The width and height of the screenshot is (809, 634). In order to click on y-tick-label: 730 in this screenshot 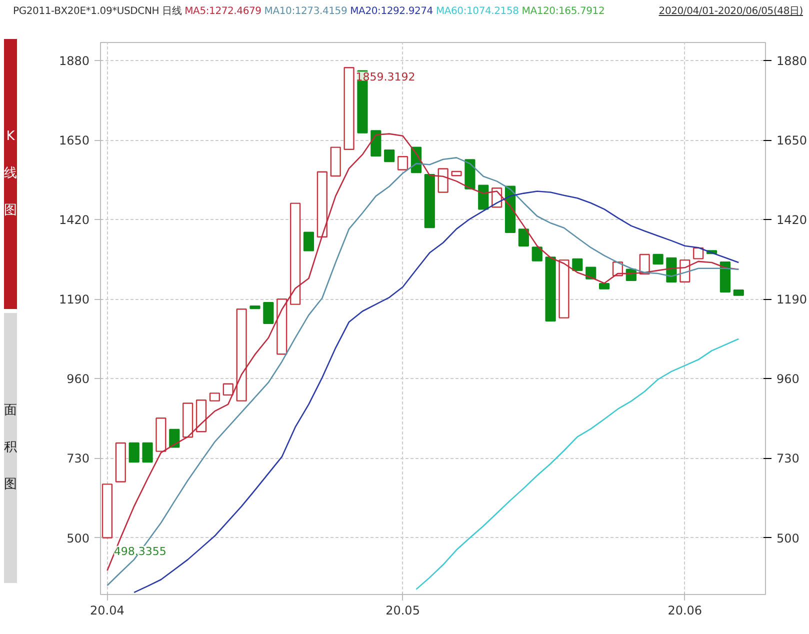, I will do `click(78, 459)`.